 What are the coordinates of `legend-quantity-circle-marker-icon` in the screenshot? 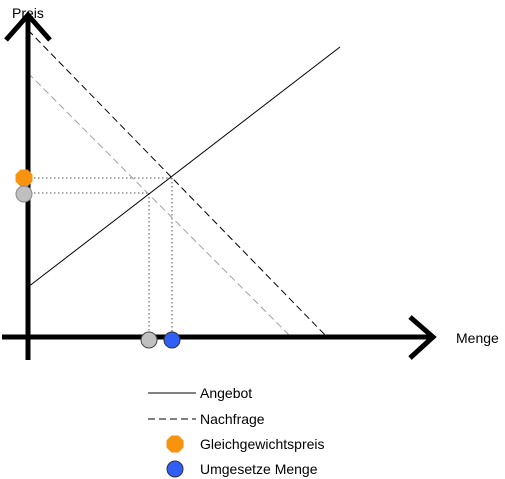 It's located at (175, 469).